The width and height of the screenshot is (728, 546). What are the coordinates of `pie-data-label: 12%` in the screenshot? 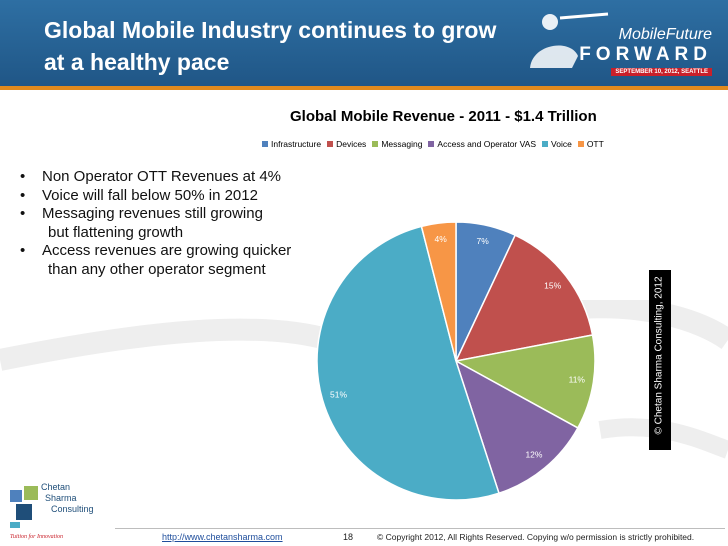 It's located at (533, 454).